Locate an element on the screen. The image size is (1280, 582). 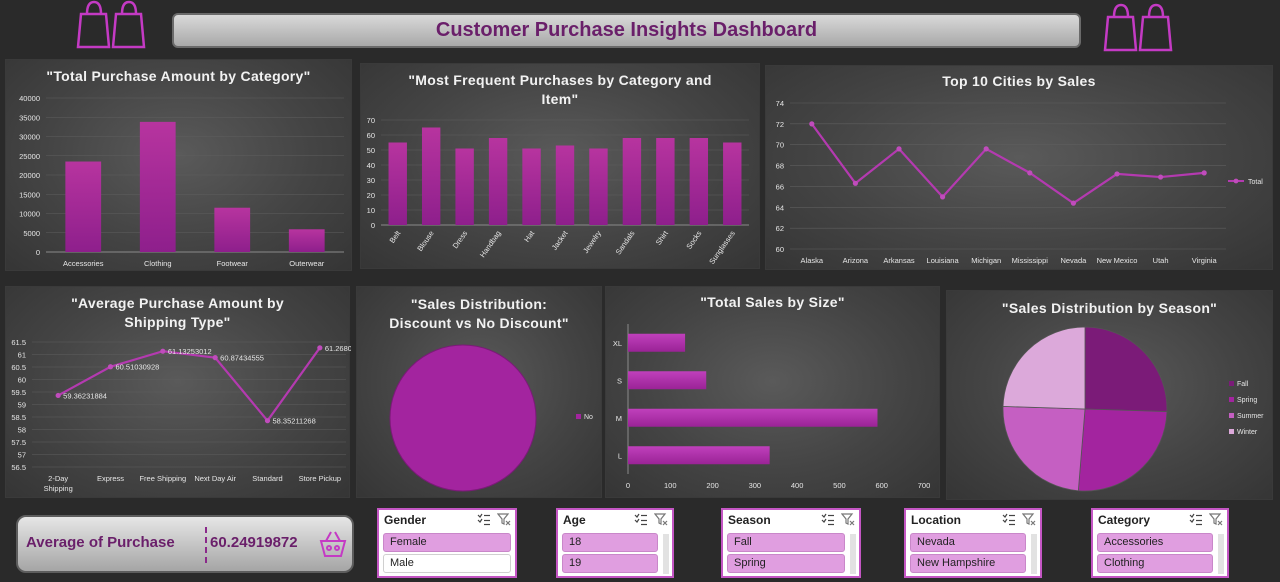
slicer-item: 18 is located at coordinates (610, 542).